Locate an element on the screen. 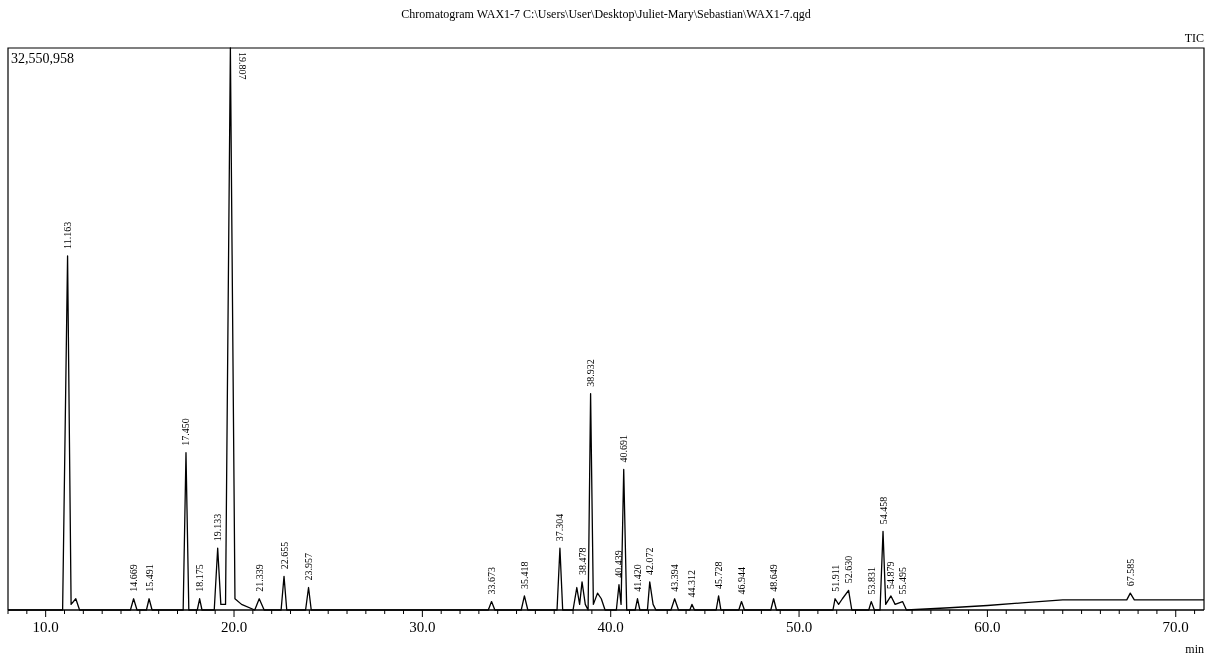 This screenshot has width=1216, height=659. annotation: 44.312 is located at coordinates (692, 583).